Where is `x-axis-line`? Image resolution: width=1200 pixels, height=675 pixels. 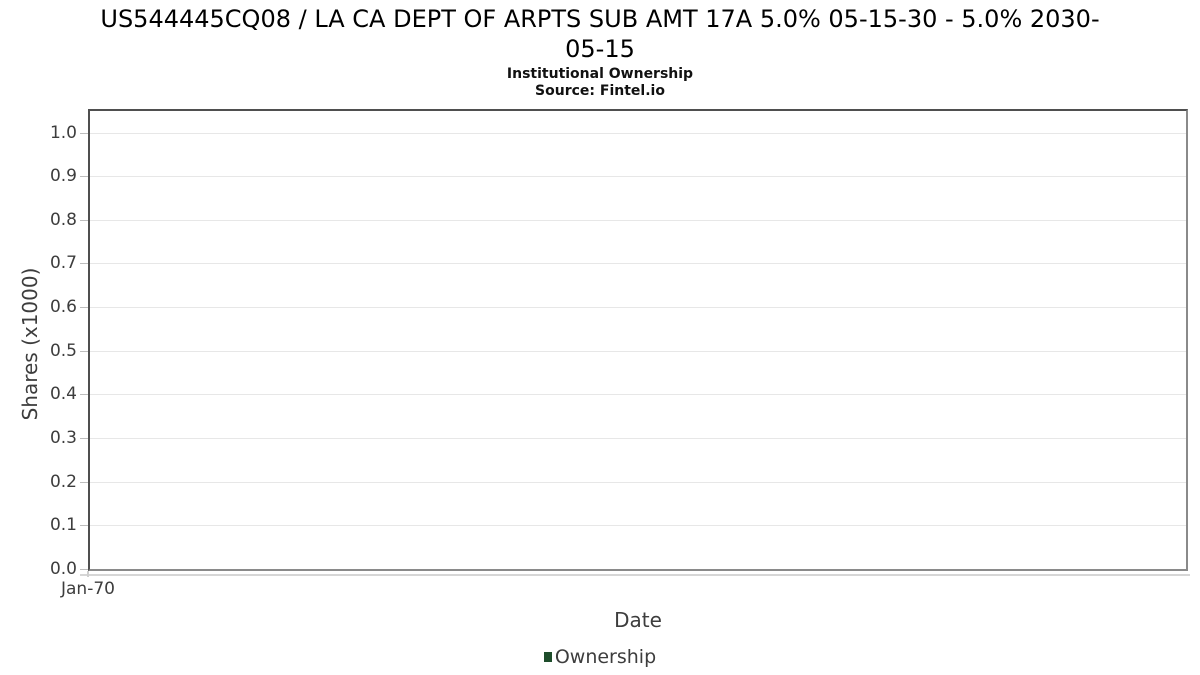 x-axis-line is located at coordinates (635, 575).